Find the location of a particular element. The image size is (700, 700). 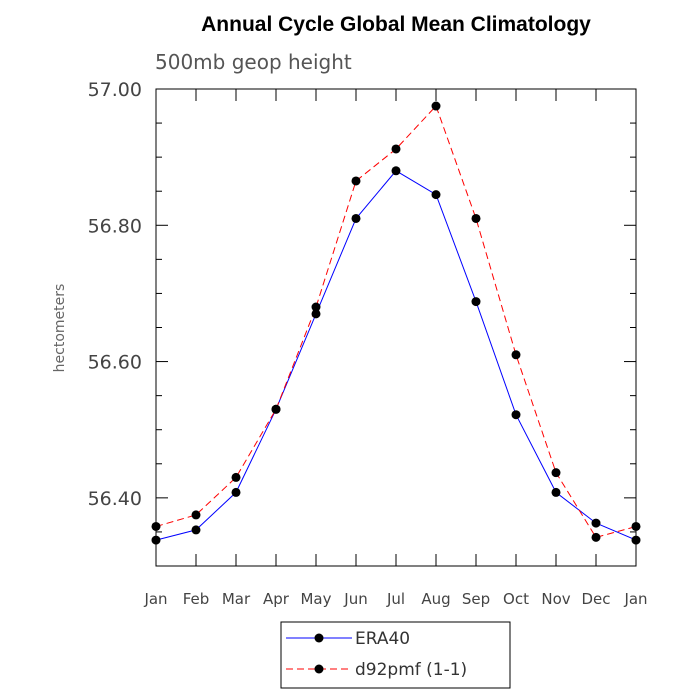

legend-box is located at coordinates (395, 655).